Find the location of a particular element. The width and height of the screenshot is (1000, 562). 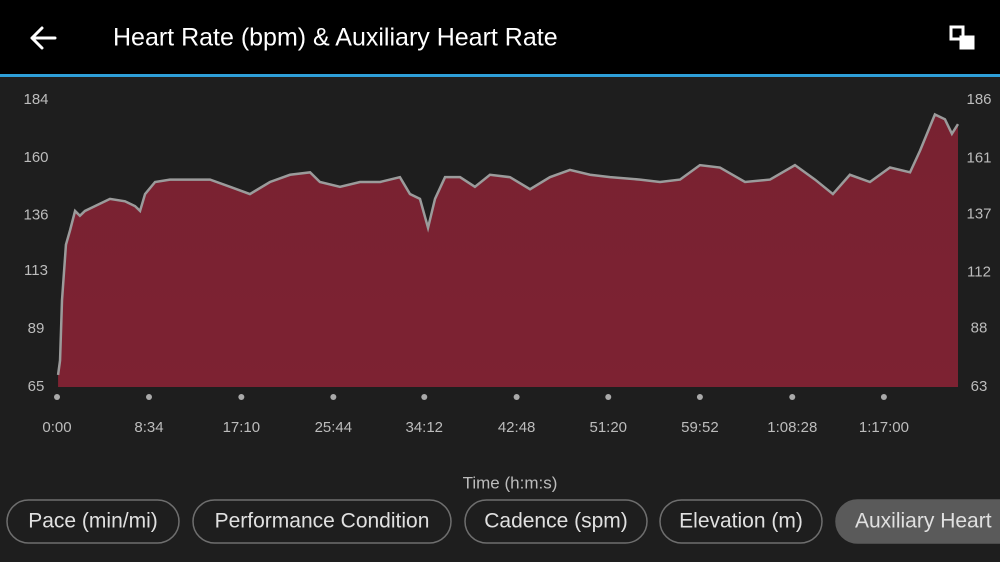

y-tick-label: 113 is located at coordinates (36, 270).